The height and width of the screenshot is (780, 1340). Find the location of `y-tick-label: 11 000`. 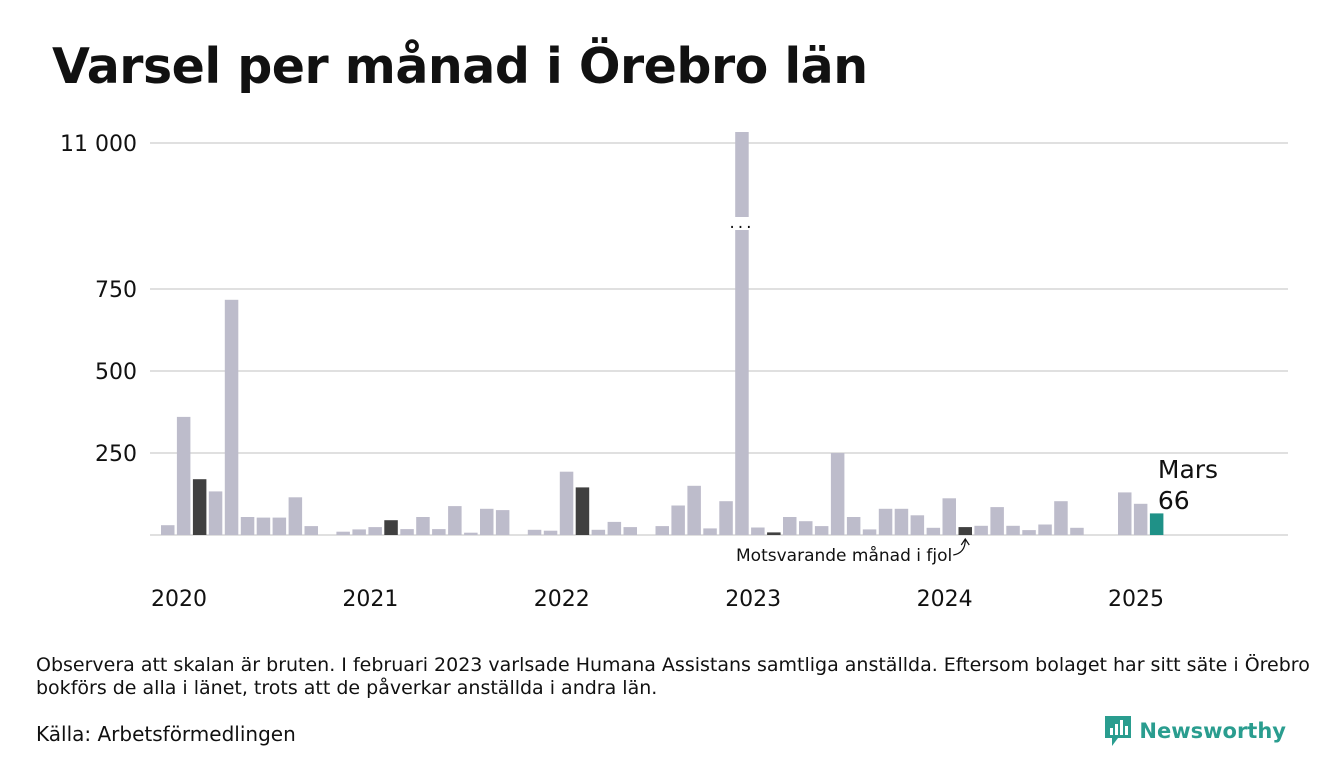

y-tick-label: 11 000 is located at coordinates (98, 144).